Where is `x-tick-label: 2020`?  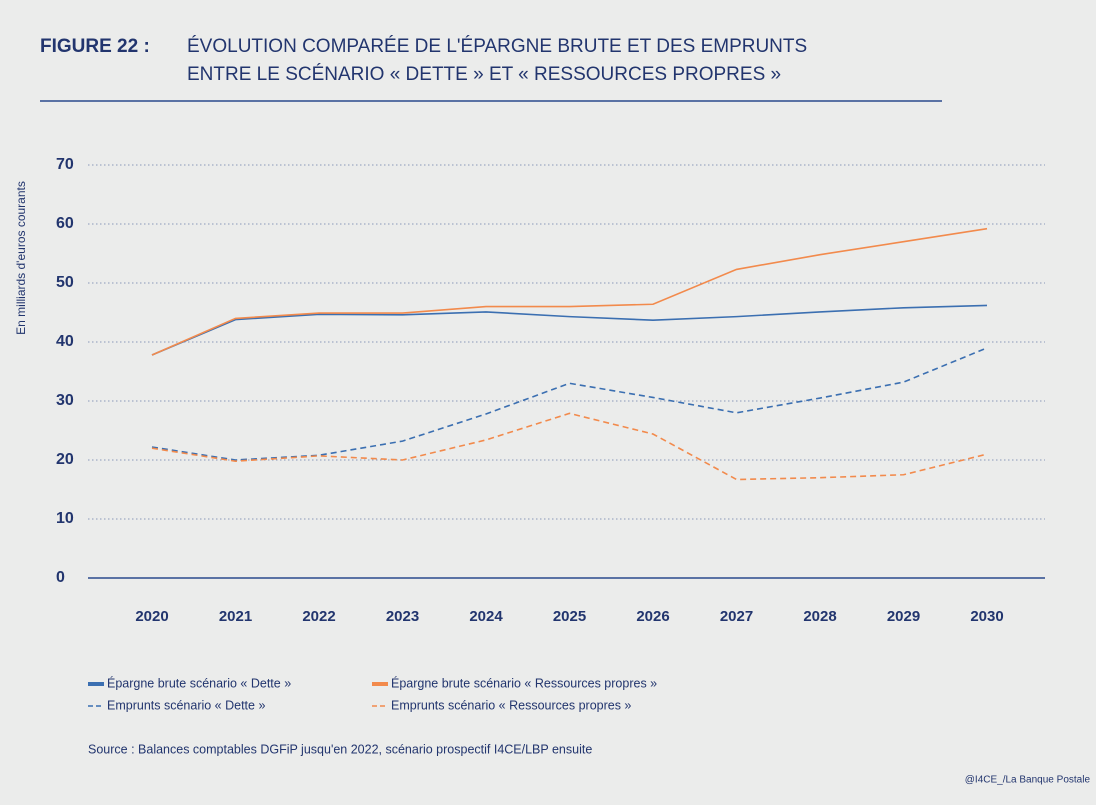 x-tick-label: 2020 is located at coordinates (151, 616).